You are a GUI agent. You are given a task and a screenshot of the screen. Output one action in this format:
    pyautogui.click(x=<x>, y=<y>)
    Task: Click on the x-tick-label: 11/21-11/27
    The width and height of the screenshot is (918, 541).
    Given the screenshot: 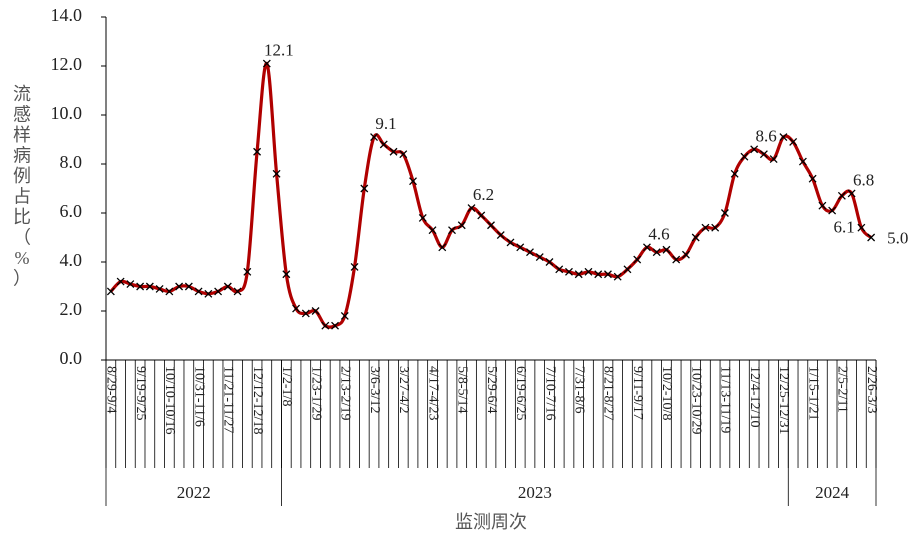 What is the action you would take?
    pyautogui.click(x=228, y=399)
    